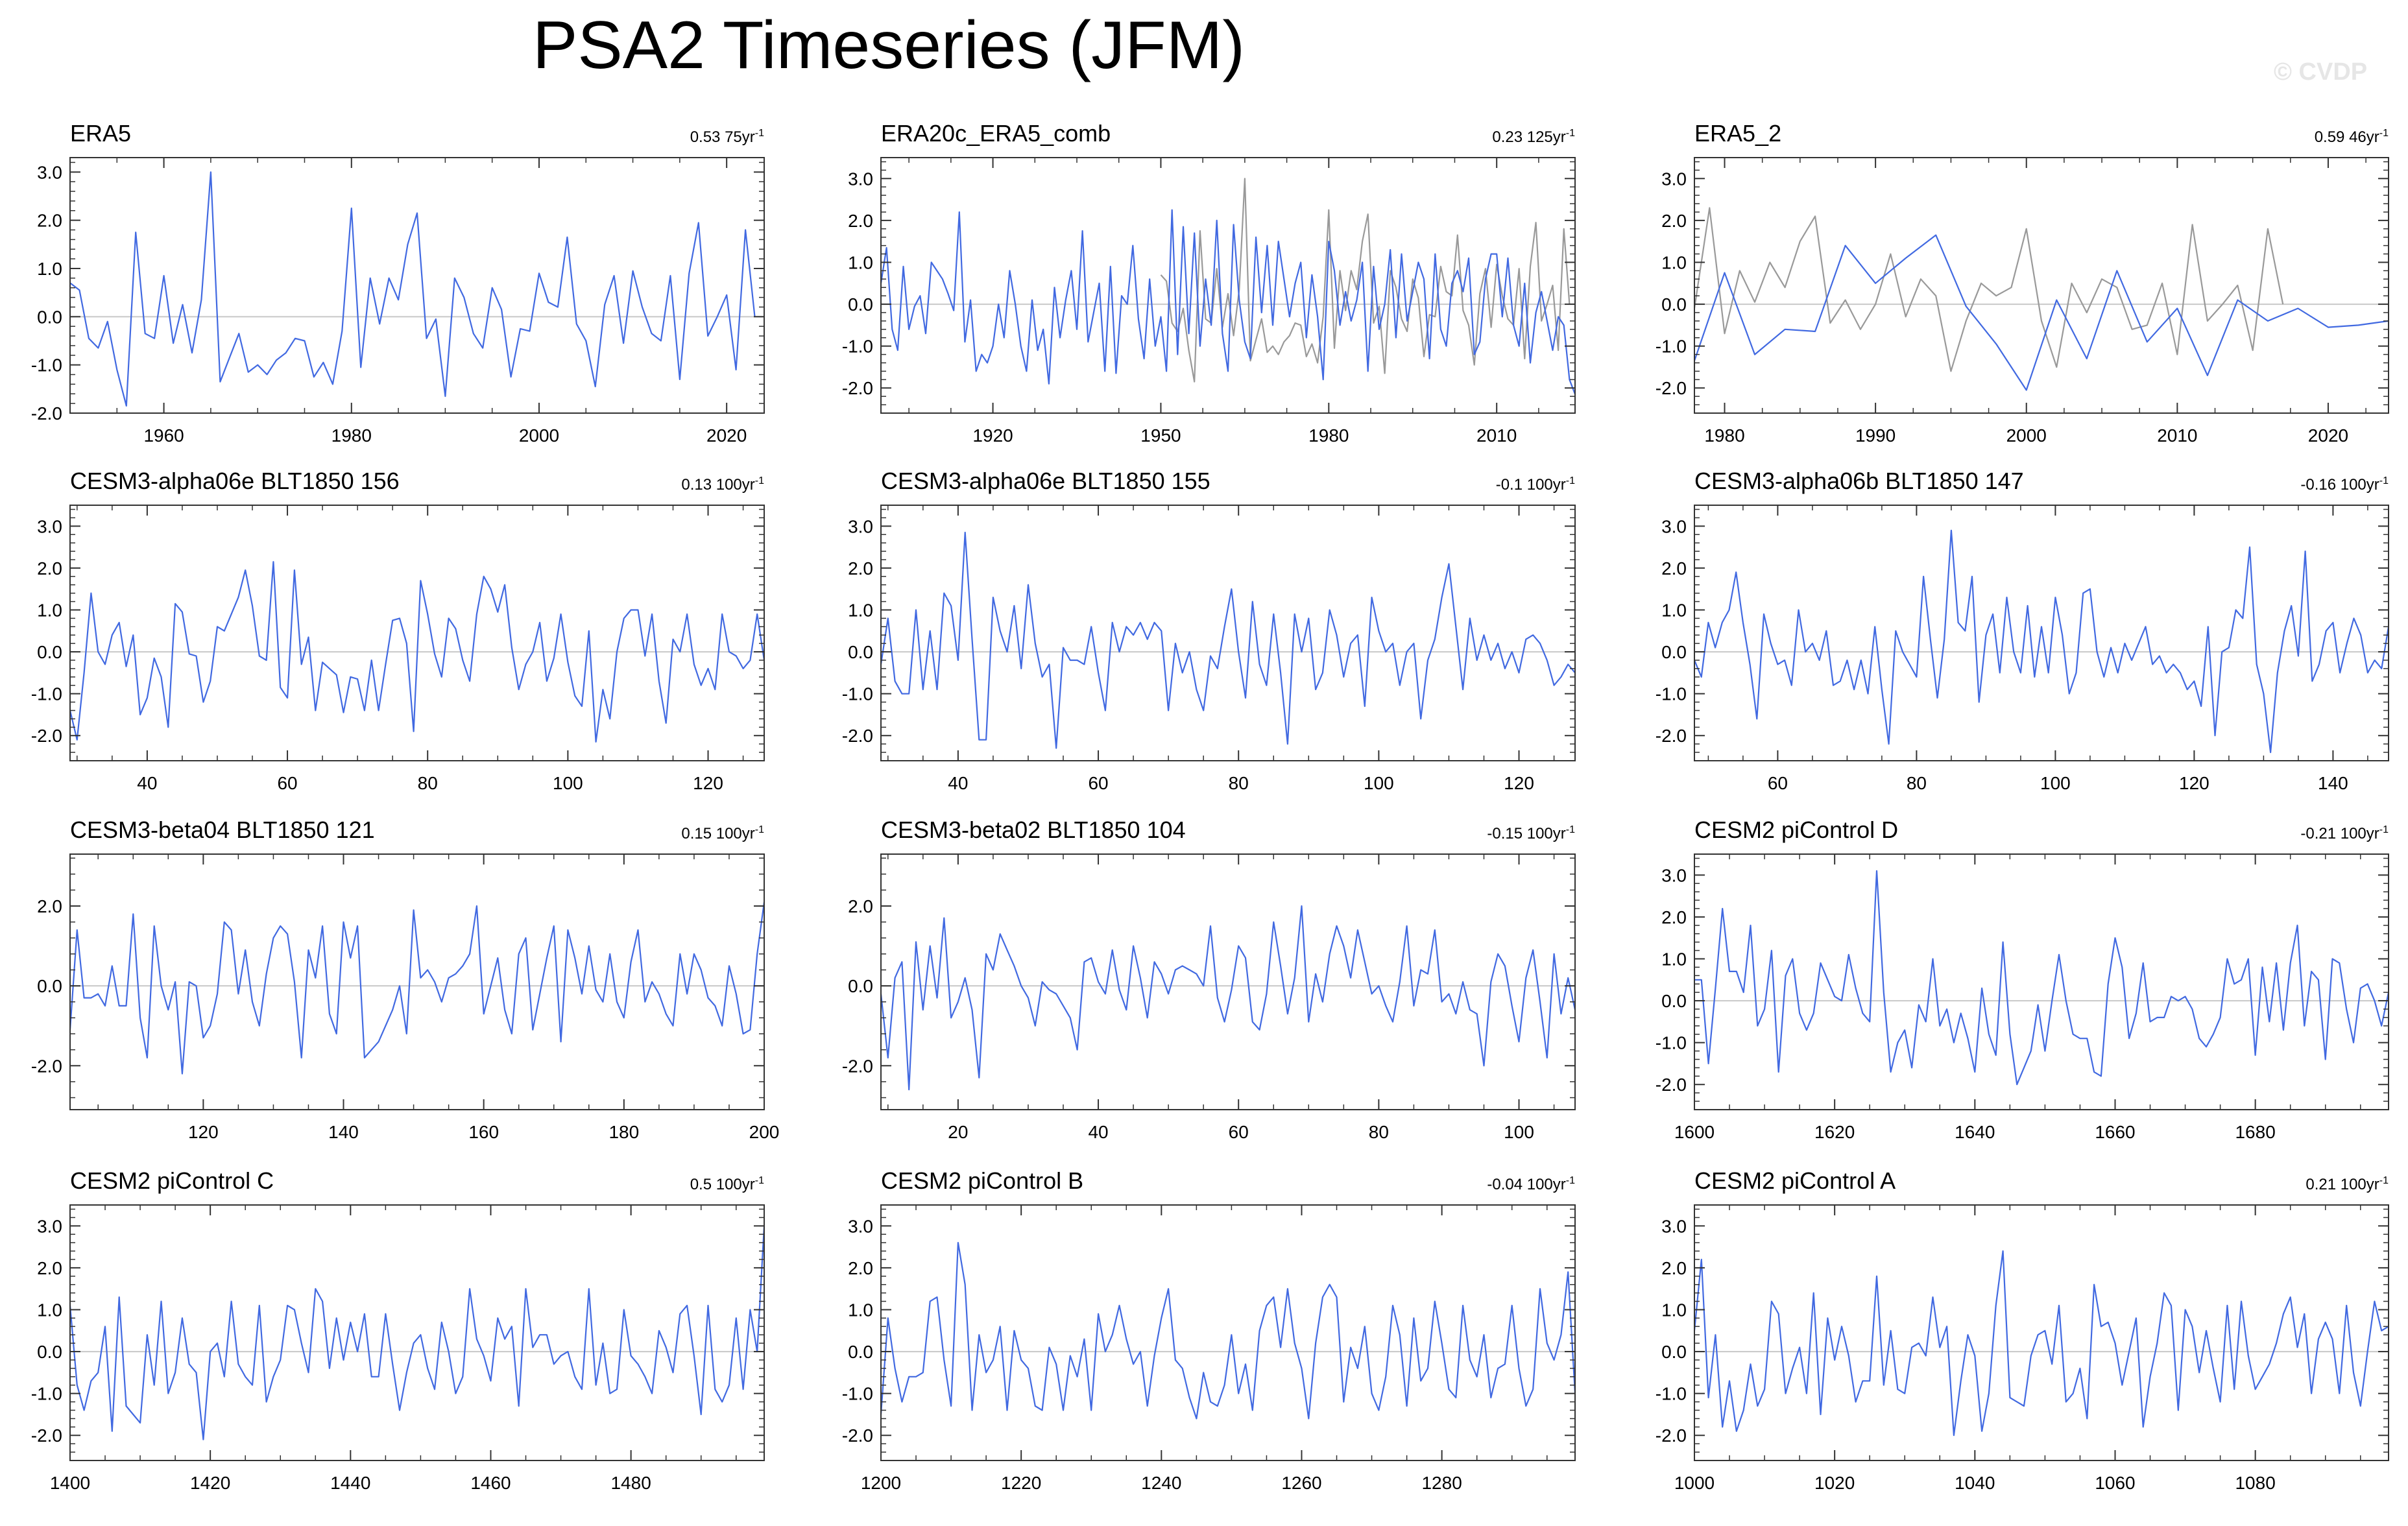  I want to click on trend-value: 0.21 100yr, so click(2342, 1184).